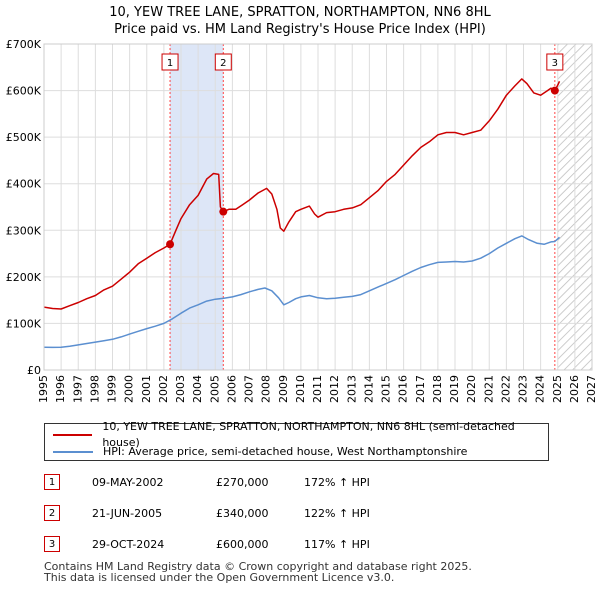 The width and height of the screenshot is (600, 590). I want to click on sale-annotation-badge: 2, so click(223, 62).